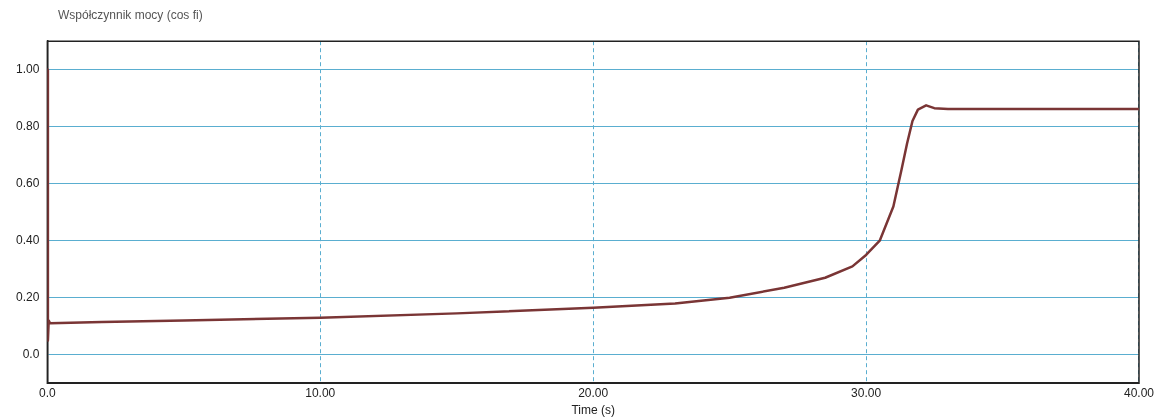 This screenshot has width=1165, height=420. I want to click on y-axis-title: Współczynnik mocy (cos fi), so click(130, 16).